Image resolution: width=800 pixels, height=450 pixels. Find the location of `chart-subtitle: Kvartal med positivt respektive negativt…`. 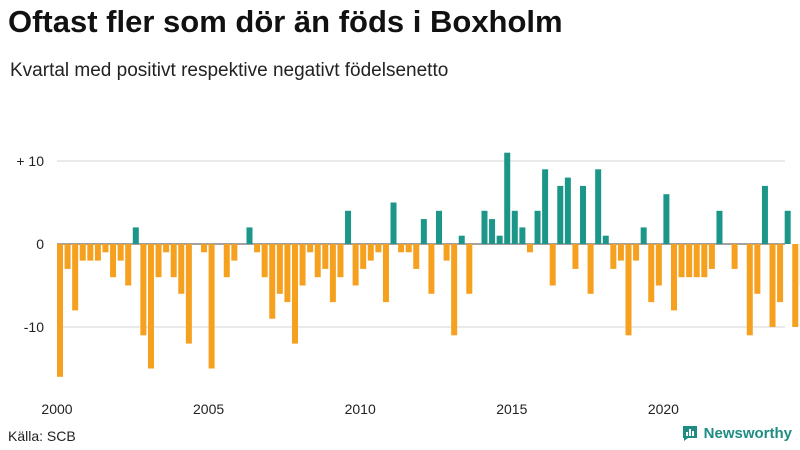

chart-subtitle: Kvartal med positivt respektive negativt… is located at coordinates (229, 70).